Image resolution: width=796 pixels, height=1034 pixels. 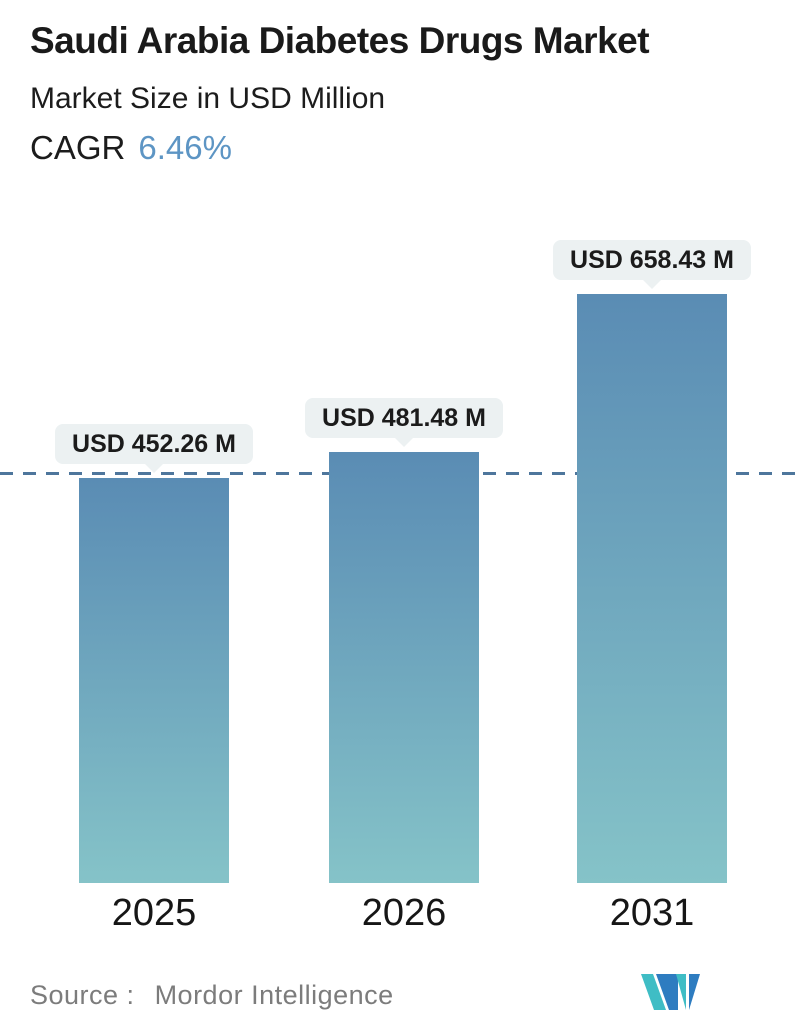 I want to click on logo-main-blue-band, so click(x=667, y=992).